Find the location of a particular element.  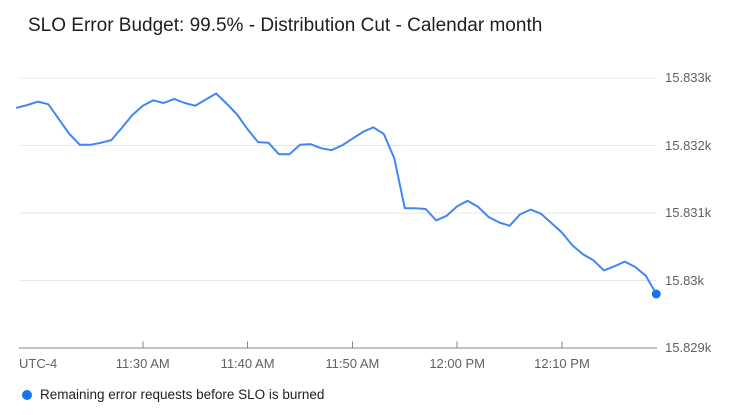

timezone-label: UTC-4 is located at coordinates (38, 363).